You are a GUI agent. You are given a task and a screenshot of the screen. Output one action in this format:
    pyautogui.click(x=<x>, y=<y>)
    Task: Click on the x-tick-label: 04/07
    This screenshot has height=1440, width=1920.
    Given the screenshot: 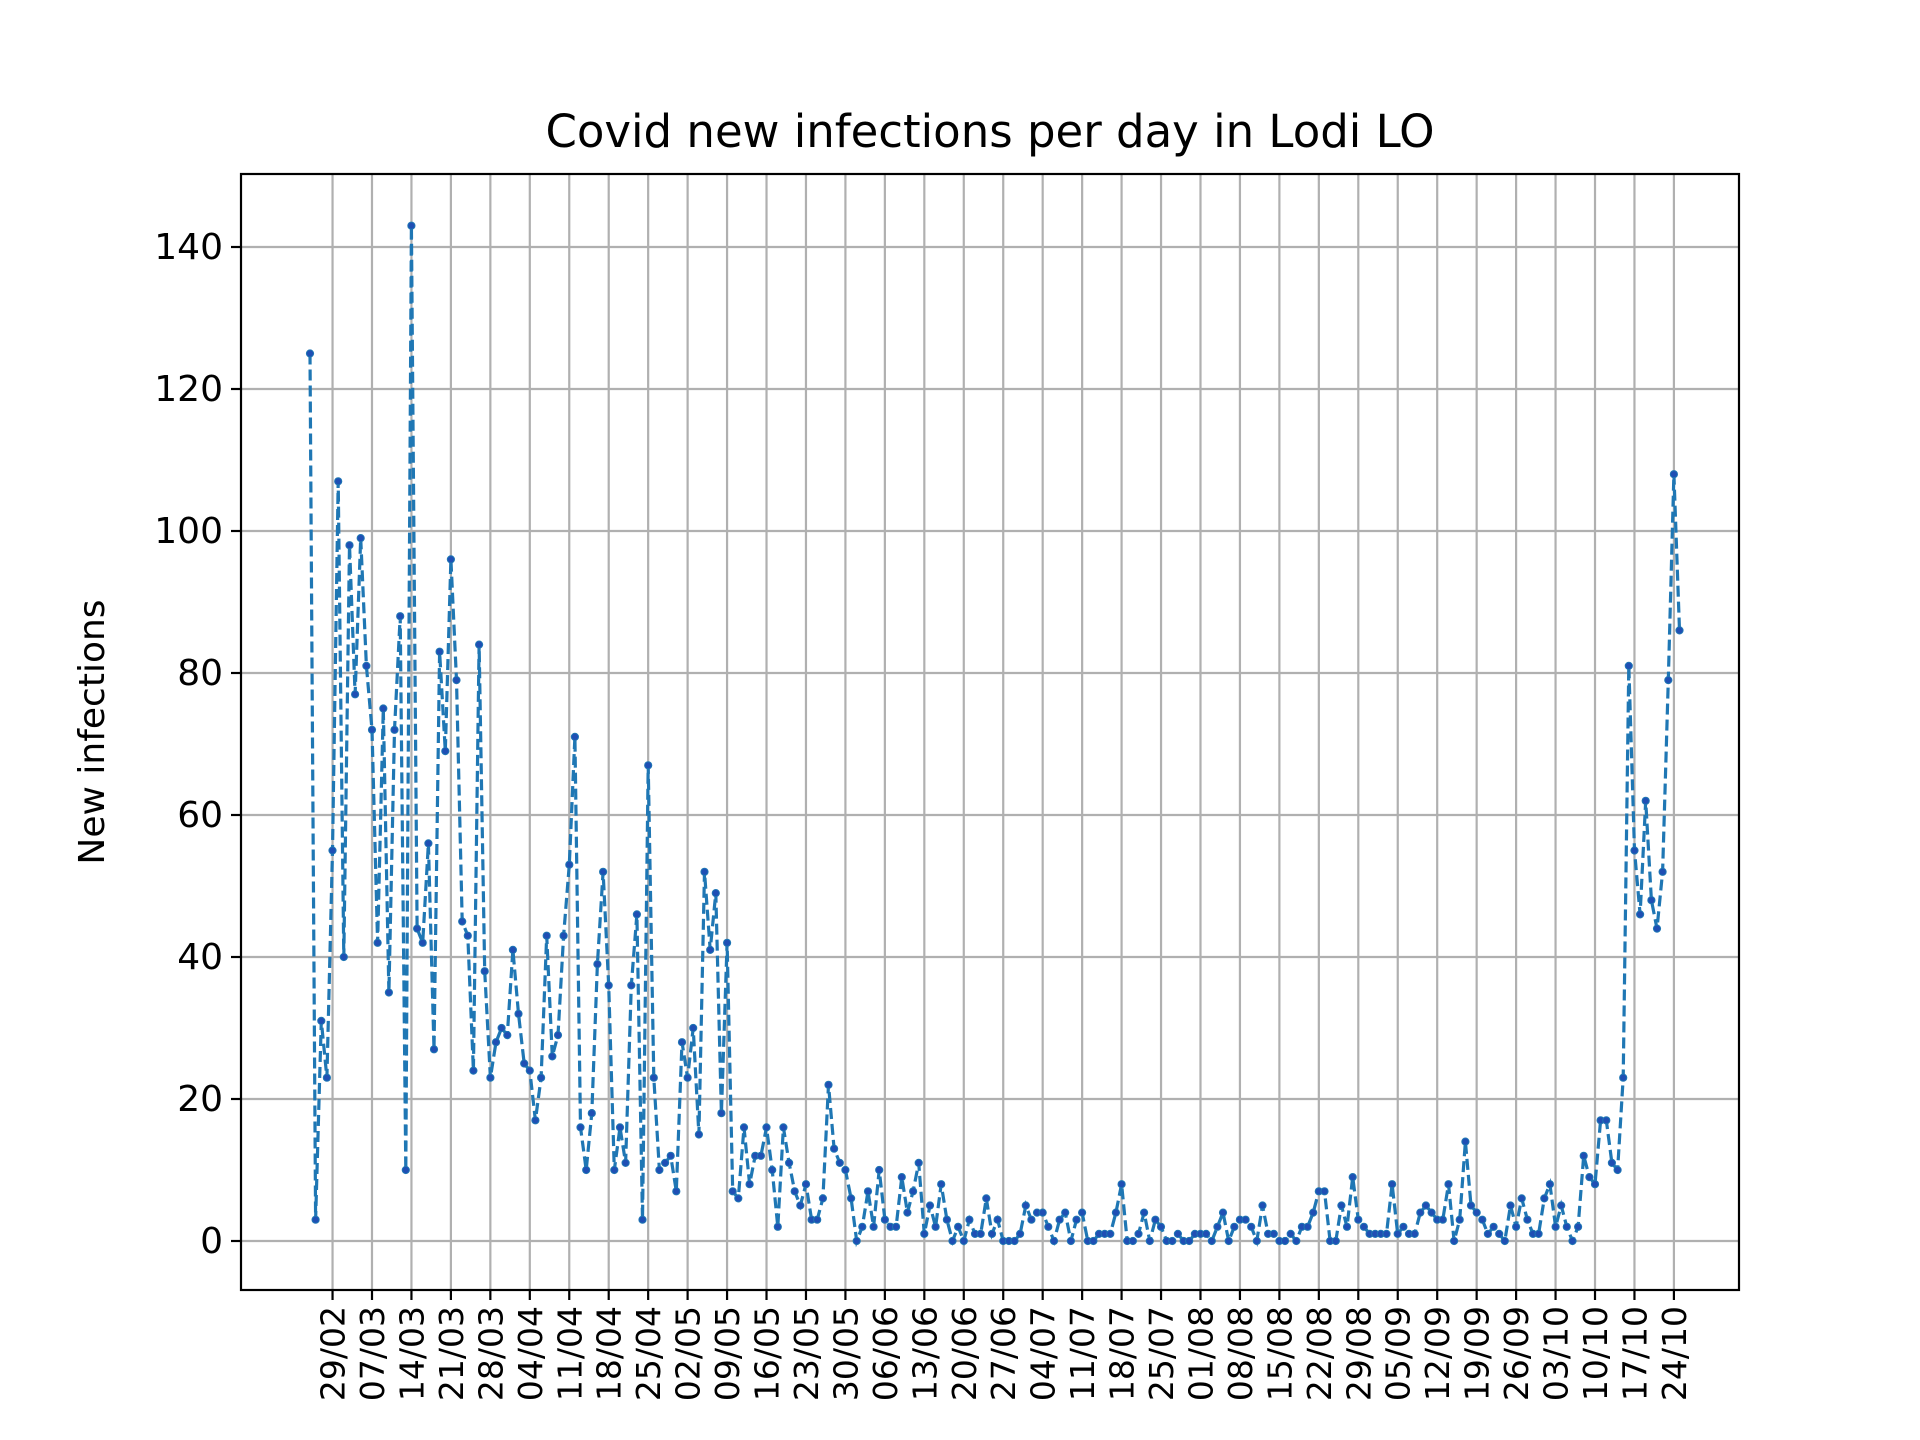 What is the action you would take?
    pyautogui.click(x=1043, y=1353)
    